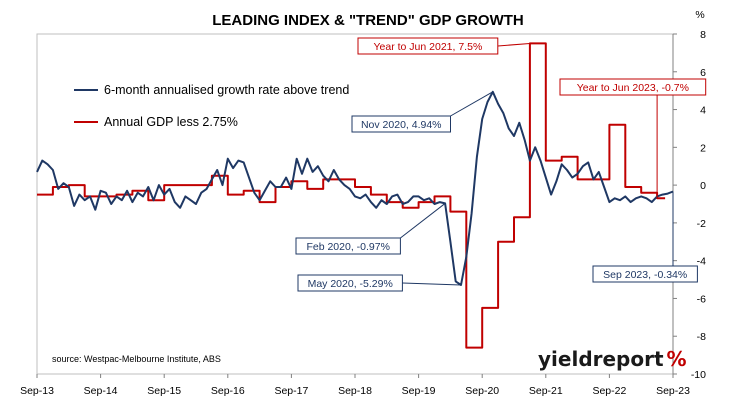 Image resolution: width=730 pixels, height=400 pixels. What do you see at coordinates (703, 186) in the screenshot?
I see `y-tick-label: 0` at bounding box center [703, 186].